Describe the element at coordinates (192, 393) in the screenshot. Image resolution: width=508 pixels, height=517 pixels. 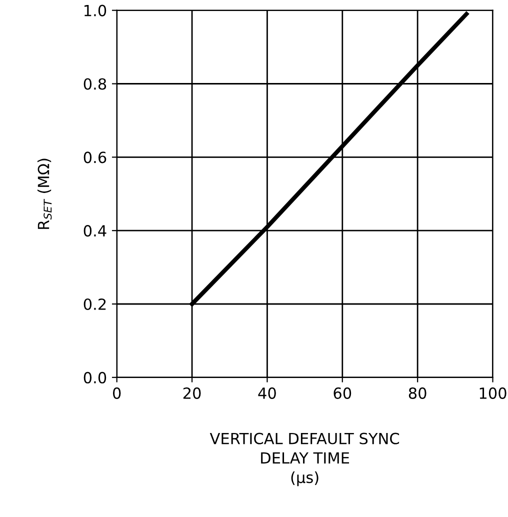
I see `x-tick-label: 20` at that location.